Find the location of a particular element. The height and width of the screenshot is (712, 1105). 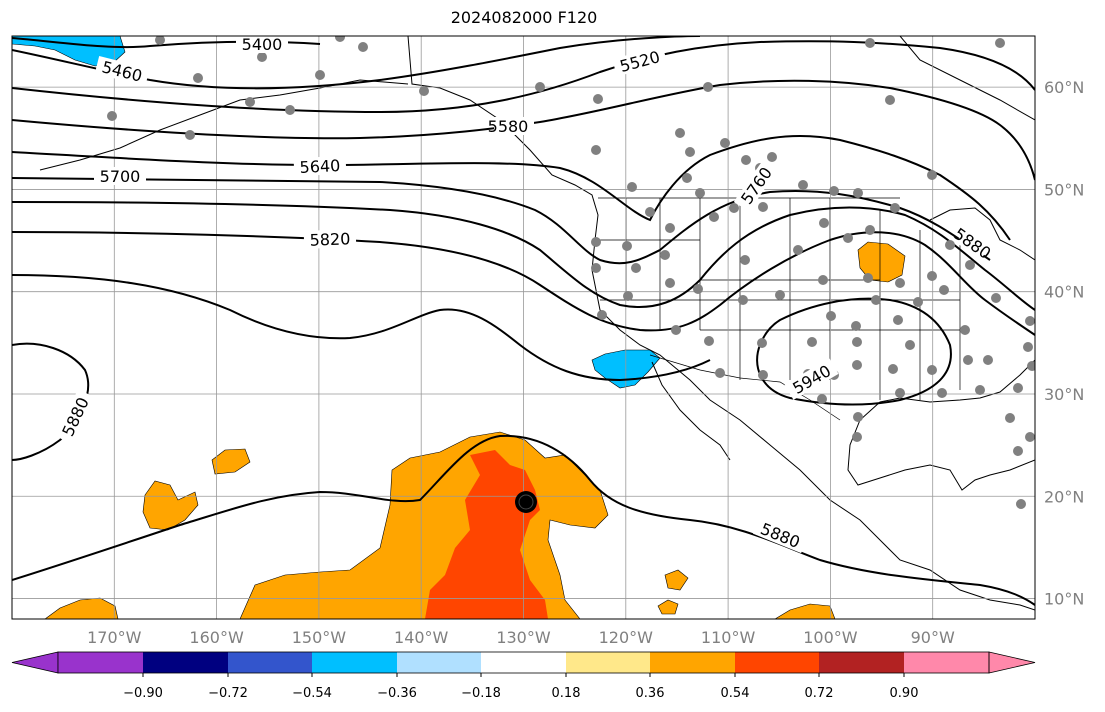

positive-anomaly-region-sw is located at coordinates (81, 608).